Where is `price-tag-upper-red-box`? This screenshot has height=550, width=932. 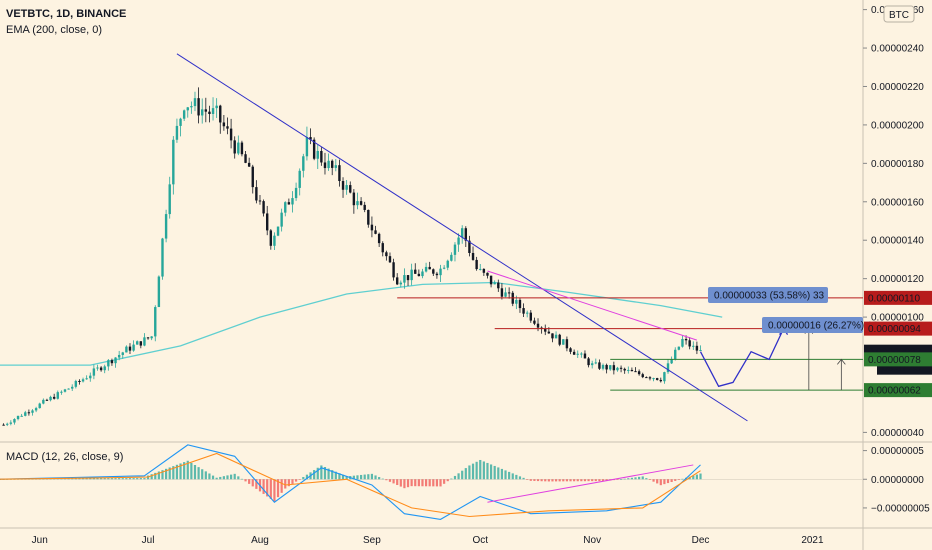 price-tag-upper-red-box is located at coordinates (898, 297).